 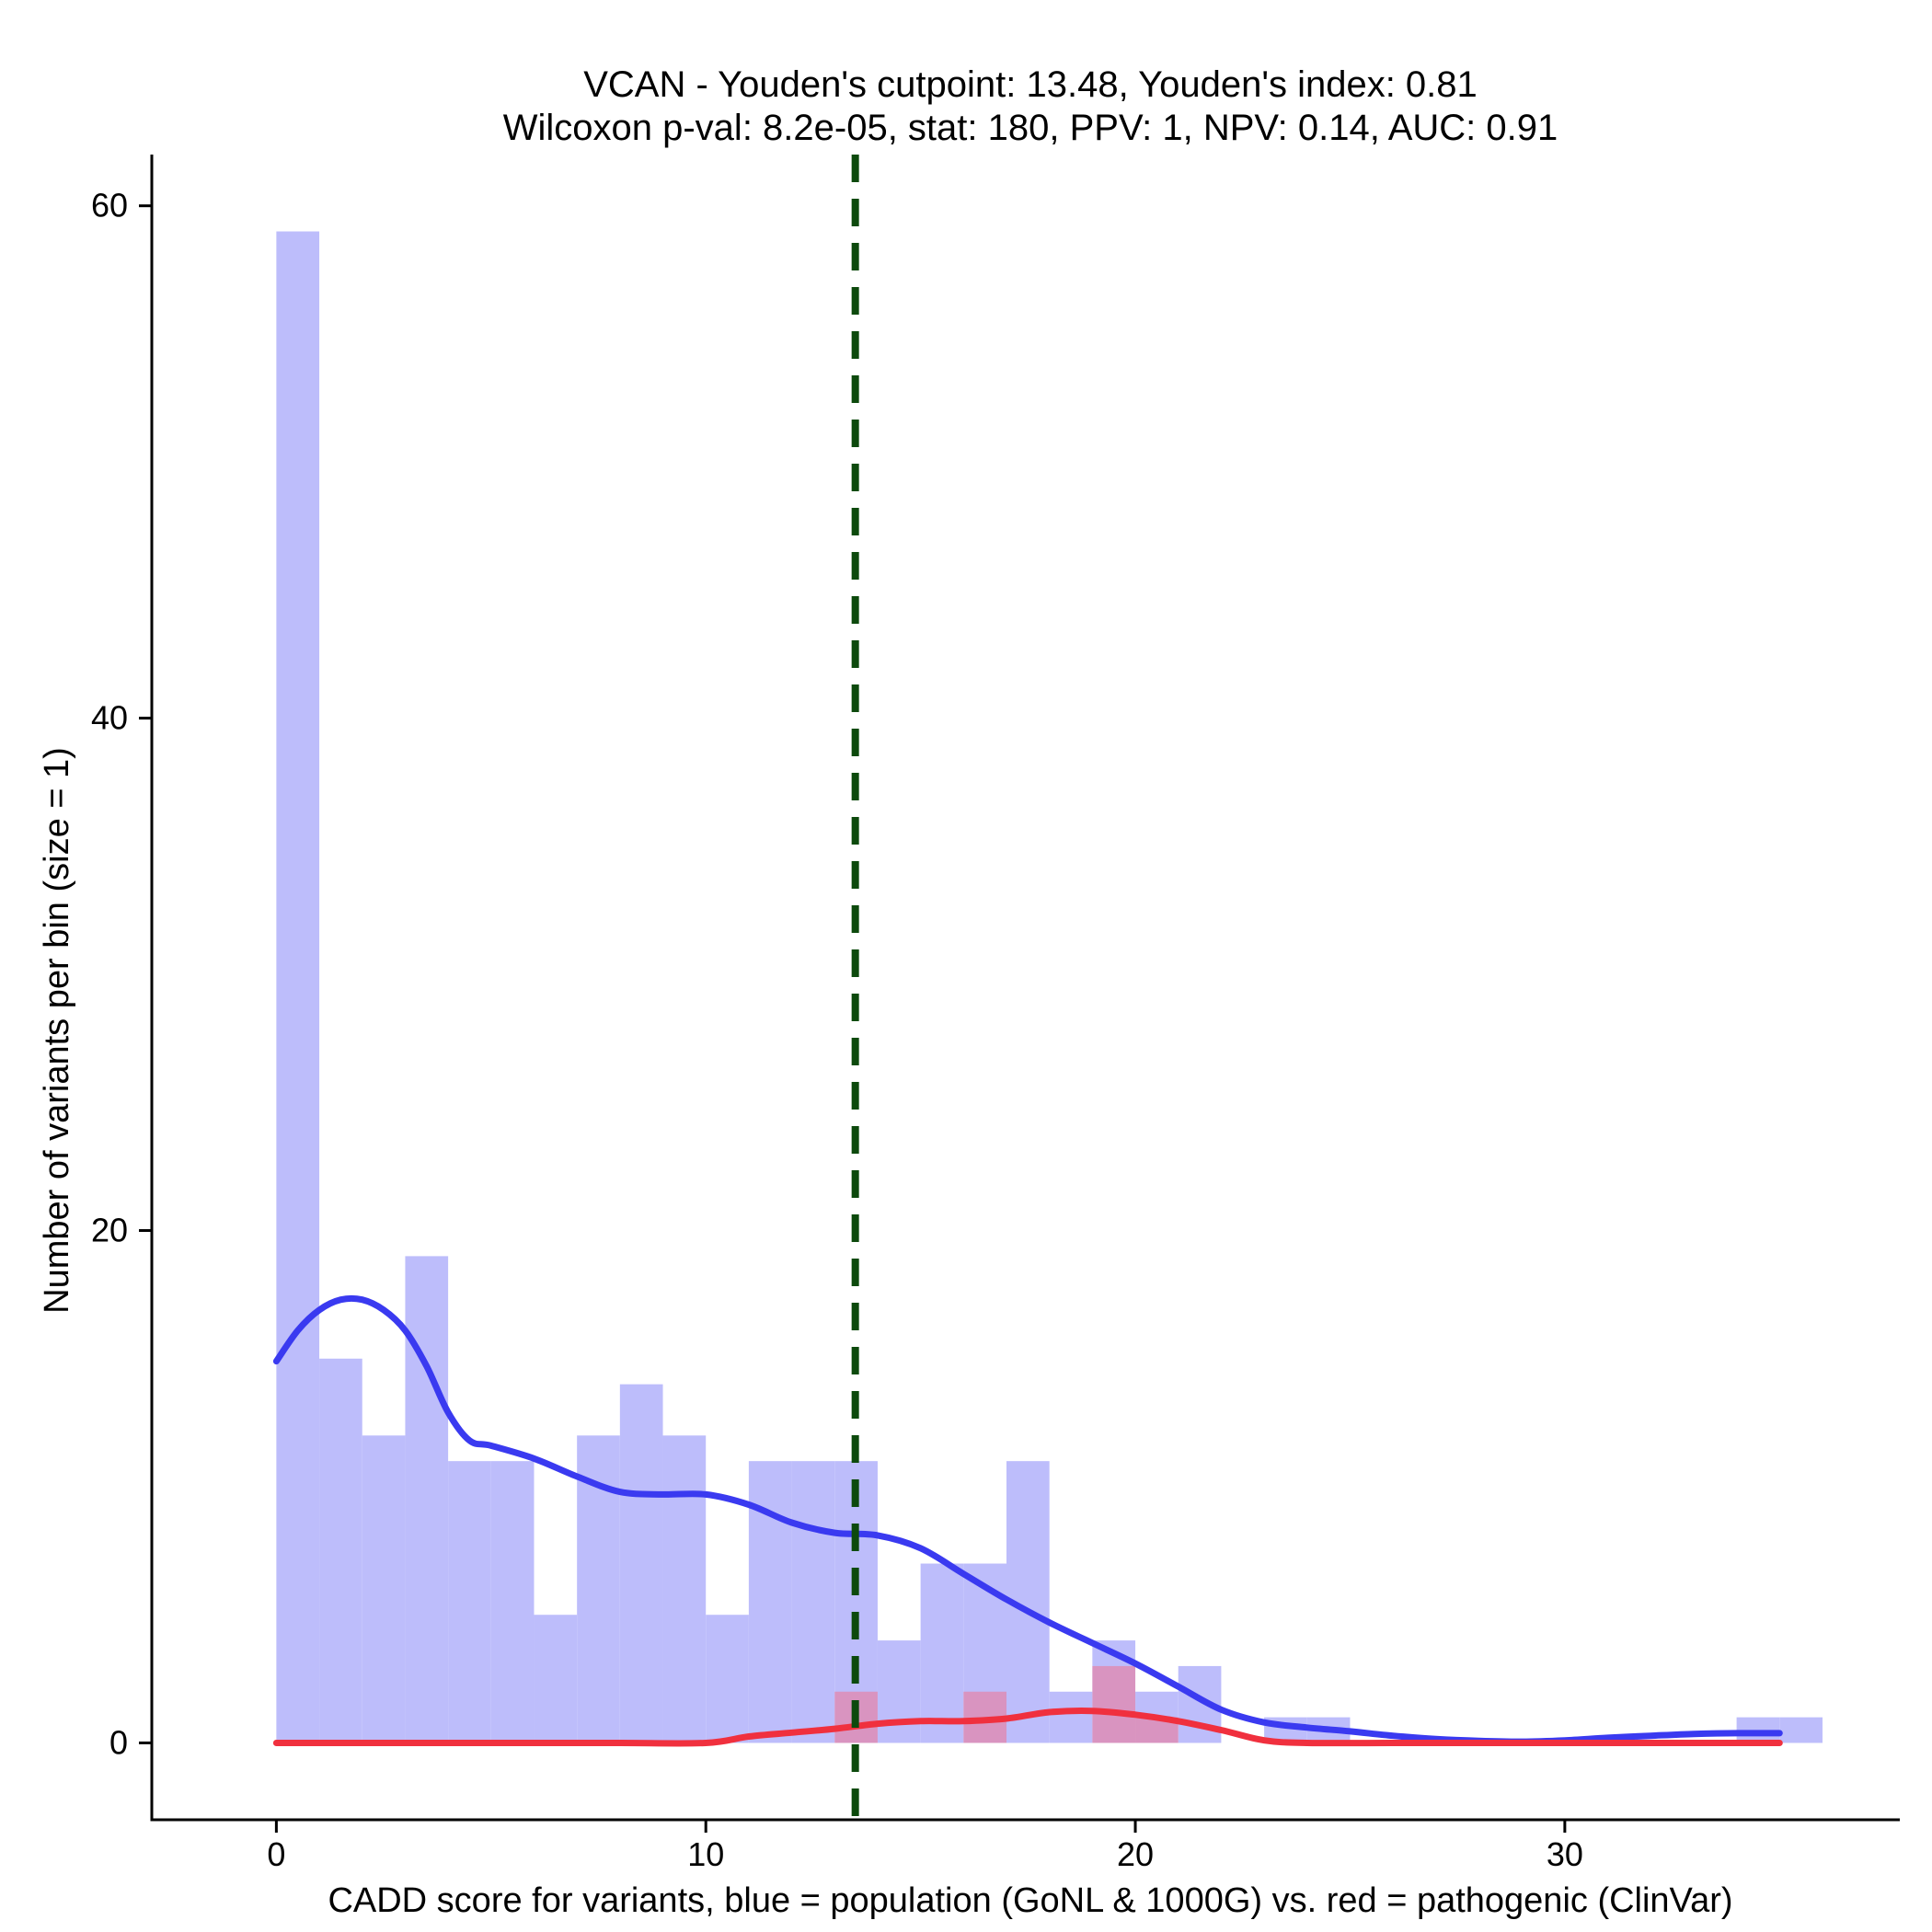 I want to click on x-tick-label-10: 10, so click(x=705, y=1854).